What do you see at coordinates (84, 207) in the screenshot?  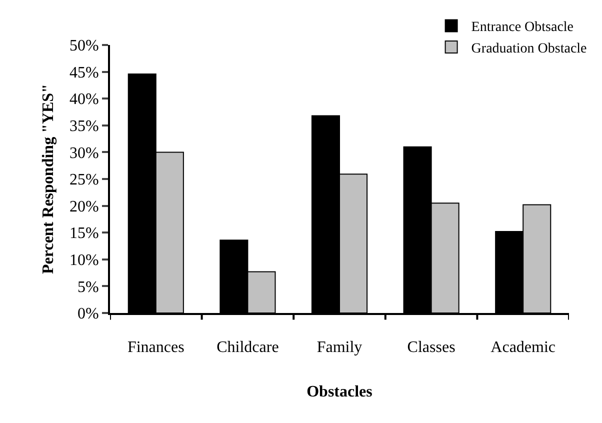 I see `y-tick-label: 20%` at bounding box center [84, 207].